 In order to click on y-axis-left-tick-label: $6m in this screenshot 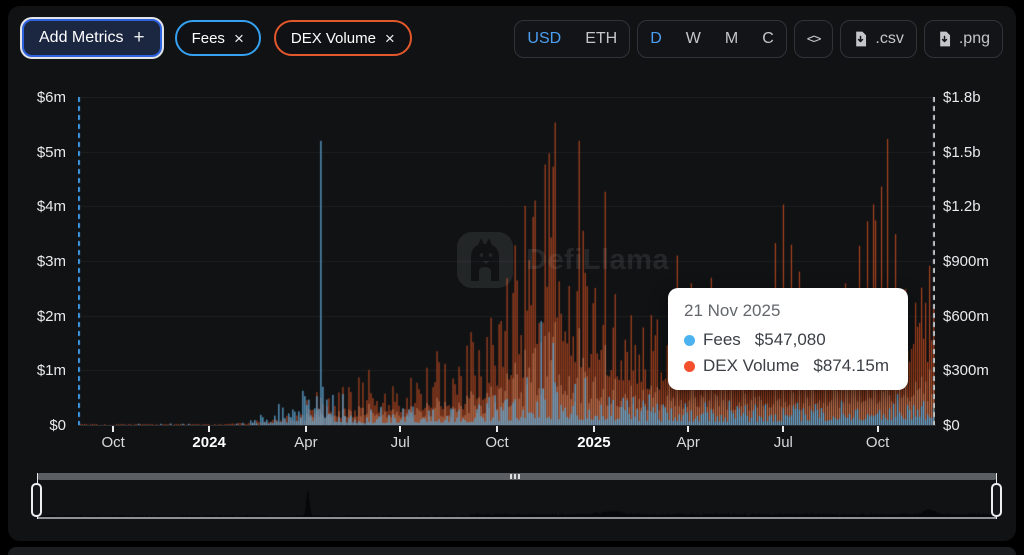, I will do `click(51, 97)`.